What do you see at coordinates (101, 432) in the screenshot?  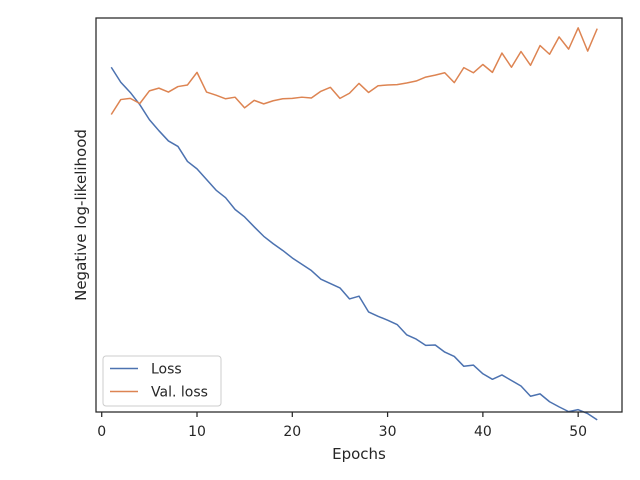 I see `x-tick-label: 0` at bounding box center [101, 432].